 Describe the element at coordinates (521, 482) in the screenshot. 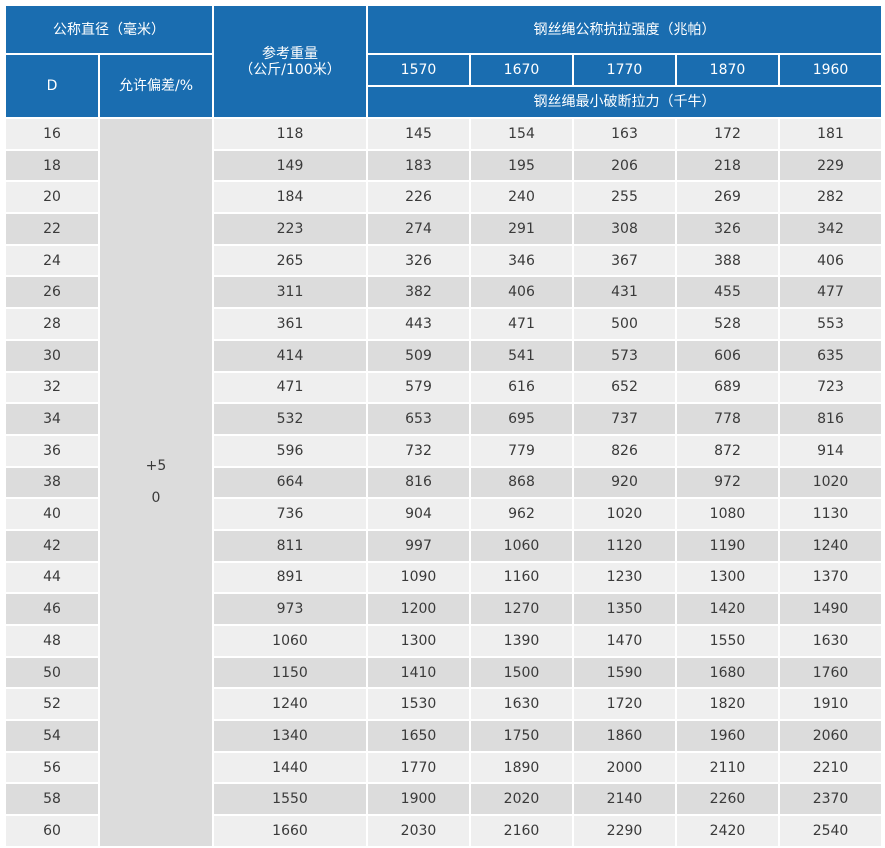

I see `breaking-force-cell: 868` at that location.